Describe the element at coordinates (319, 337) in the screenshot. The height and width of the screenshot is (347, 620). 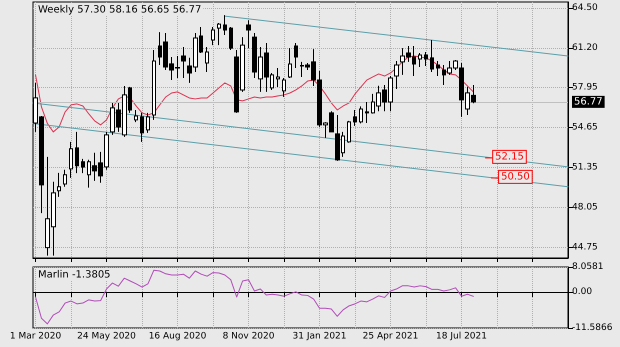
I see `x-tick-label: 31 Jan 2021` at that location.